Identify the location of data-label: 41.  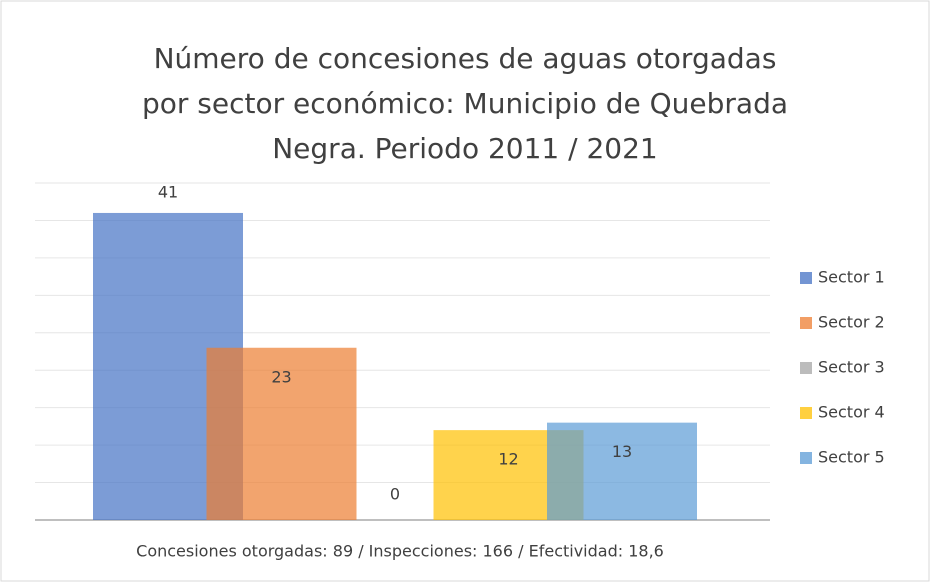
(168, 191).